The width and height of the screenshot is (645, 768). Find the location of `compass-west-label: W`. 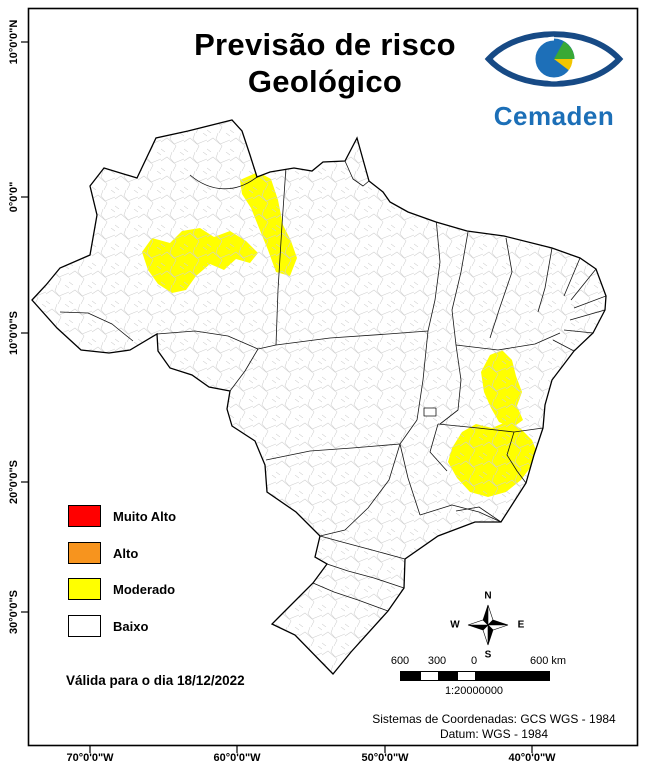

compass-west-label: W is located at coordinates (455, 625).